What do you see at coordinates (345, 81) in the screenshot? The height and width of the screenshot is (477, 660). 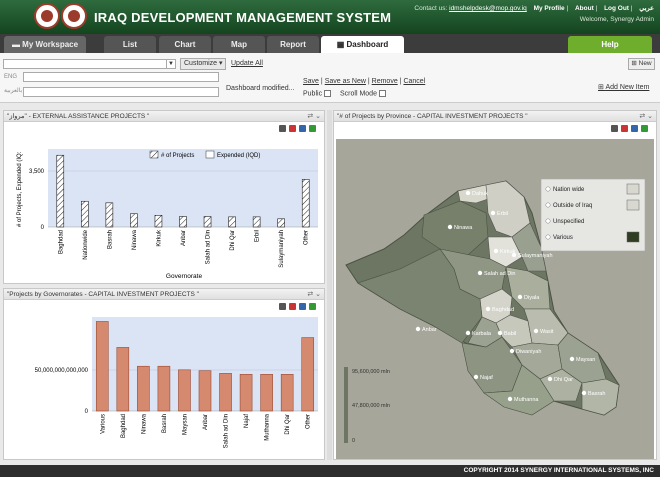 I see `save-as-new-link: Save as New` at bounding box center [345, 81].